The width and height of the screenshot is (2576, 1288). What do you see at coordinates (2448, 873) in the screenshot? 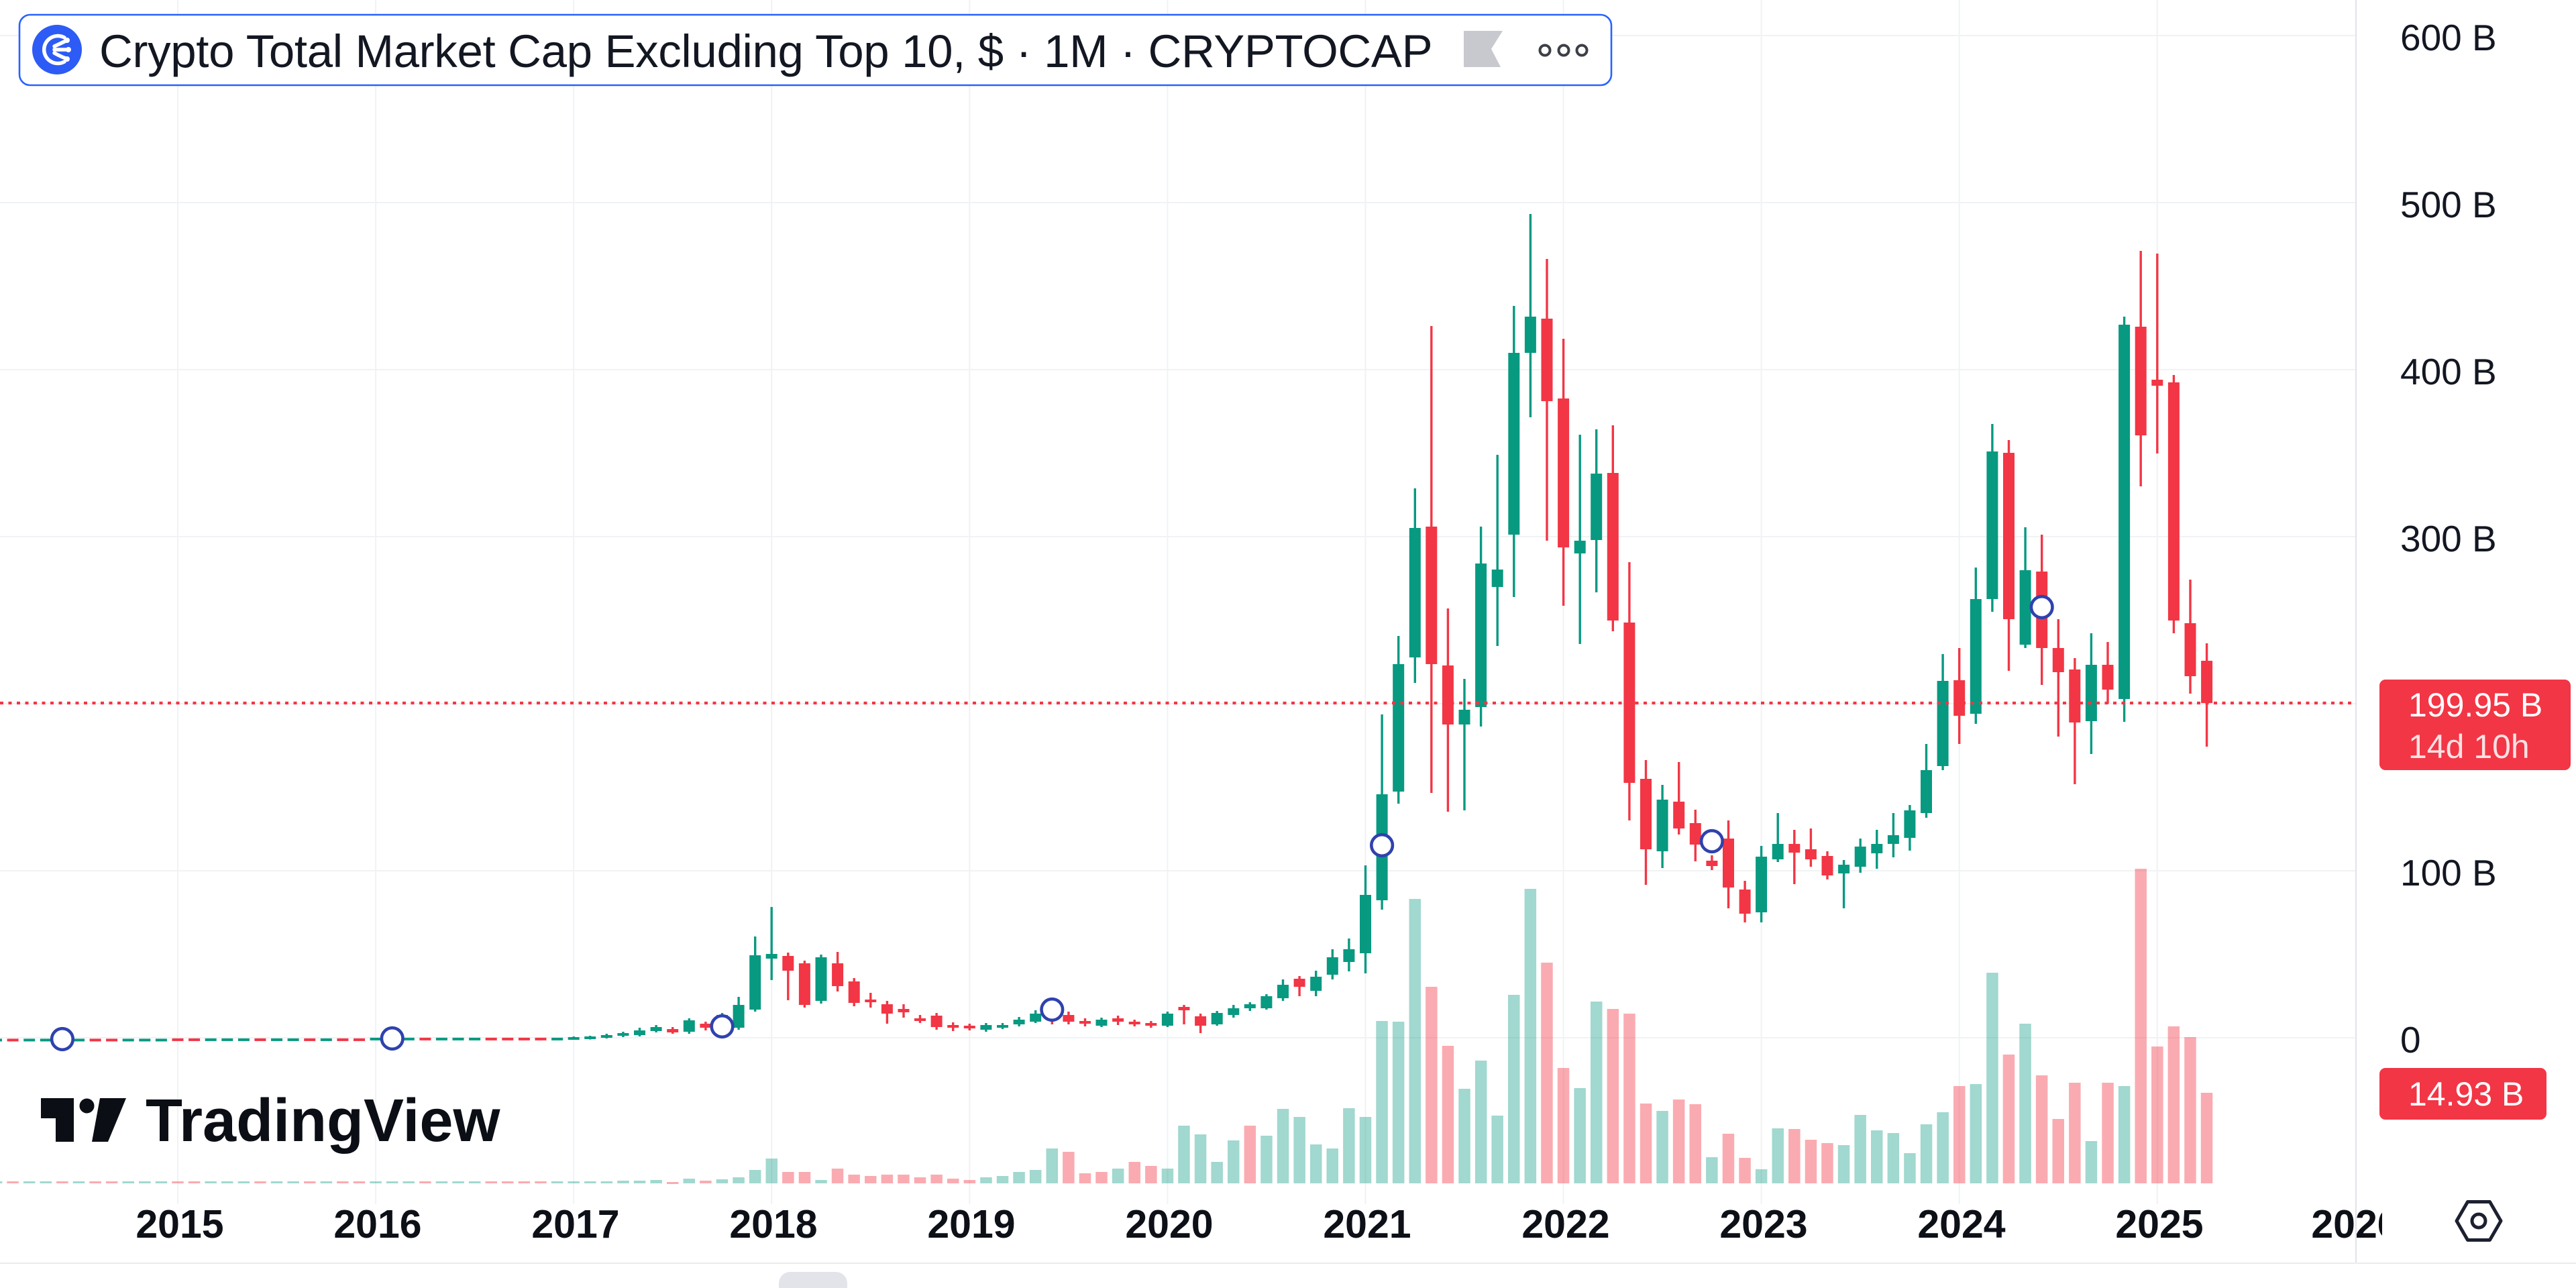
I see `svg-text: 100 B` at bounding box center [2448, 873].